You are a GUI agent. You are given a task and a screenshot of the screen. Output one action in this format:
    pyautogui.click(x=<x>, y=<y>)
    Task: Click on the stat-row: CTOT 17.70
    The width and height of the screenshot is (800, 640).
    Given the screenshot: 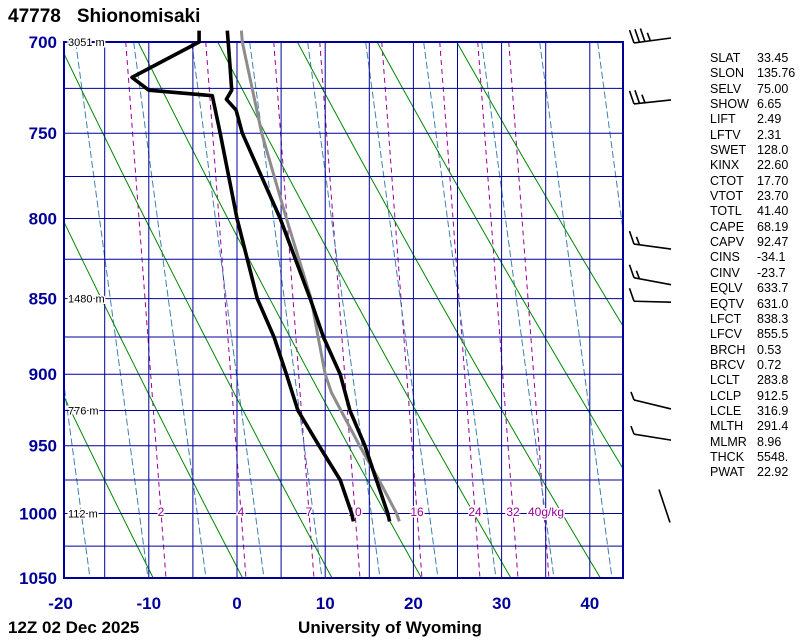 What is the action you would take?
    pyautogui.click(x=752, y=181)
    